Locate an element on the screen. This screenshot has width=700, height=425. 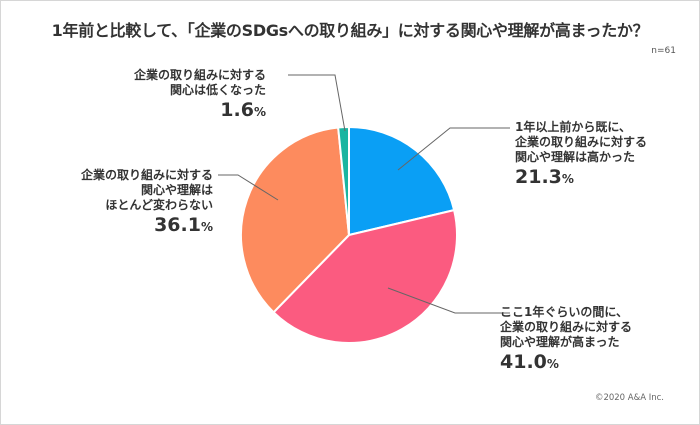
chart-title: 1年前と比較して、「企業のSDGsへの取り組み」に対する関心や理解が高まったか？ is located at coordinates (350, 30).